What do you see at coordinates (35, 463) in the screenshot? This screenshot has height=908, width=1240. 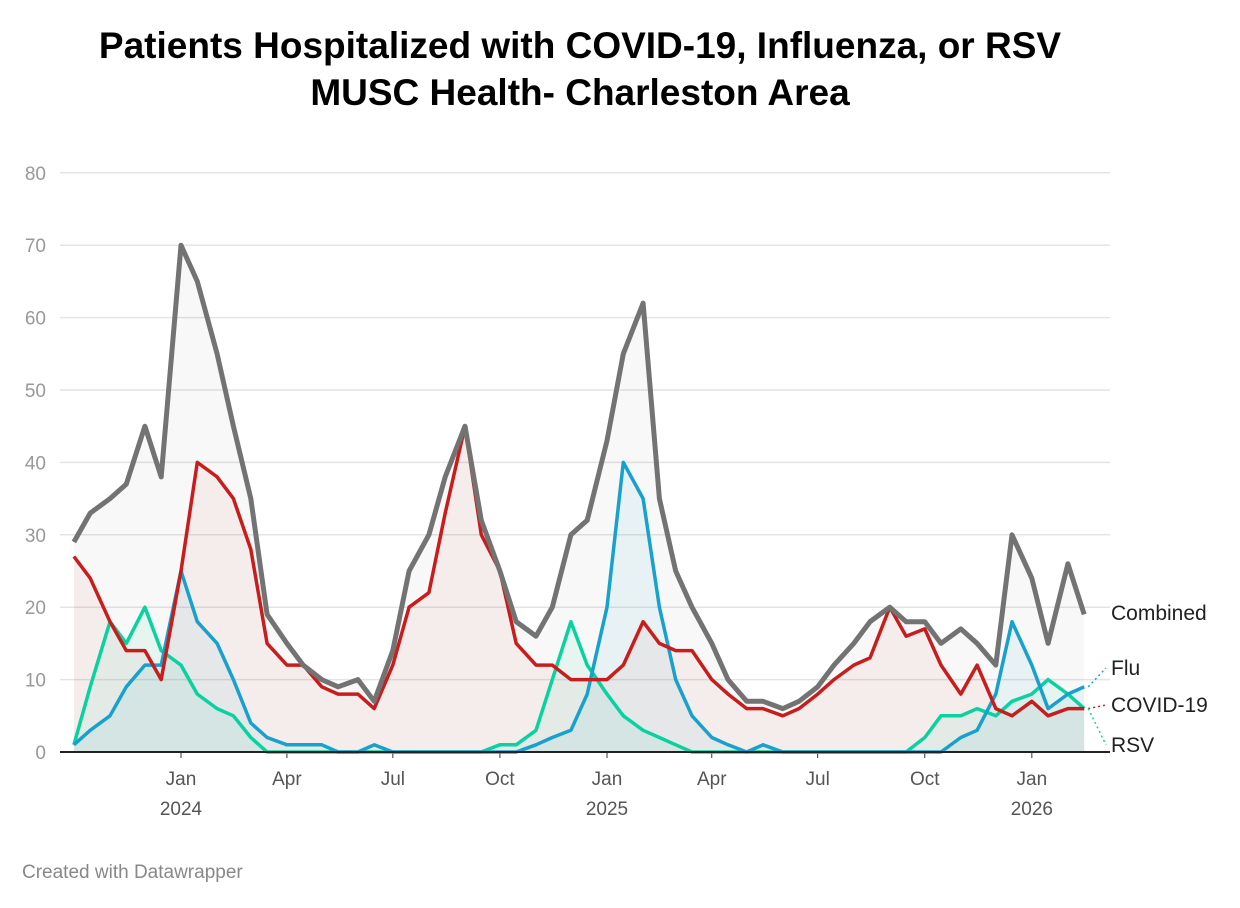 I see `y-tick-label: 40` at bounding box center [35, 463].